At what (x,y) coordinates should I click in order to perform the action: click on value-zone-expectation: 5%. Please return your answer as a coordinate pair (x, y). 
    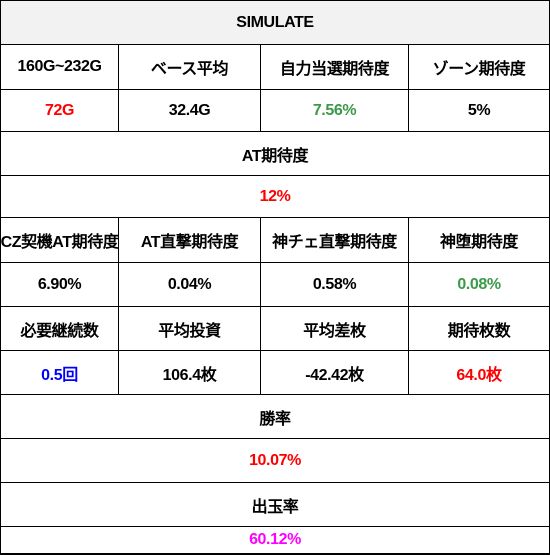
    Looking at the image, I should click on (479, 111).